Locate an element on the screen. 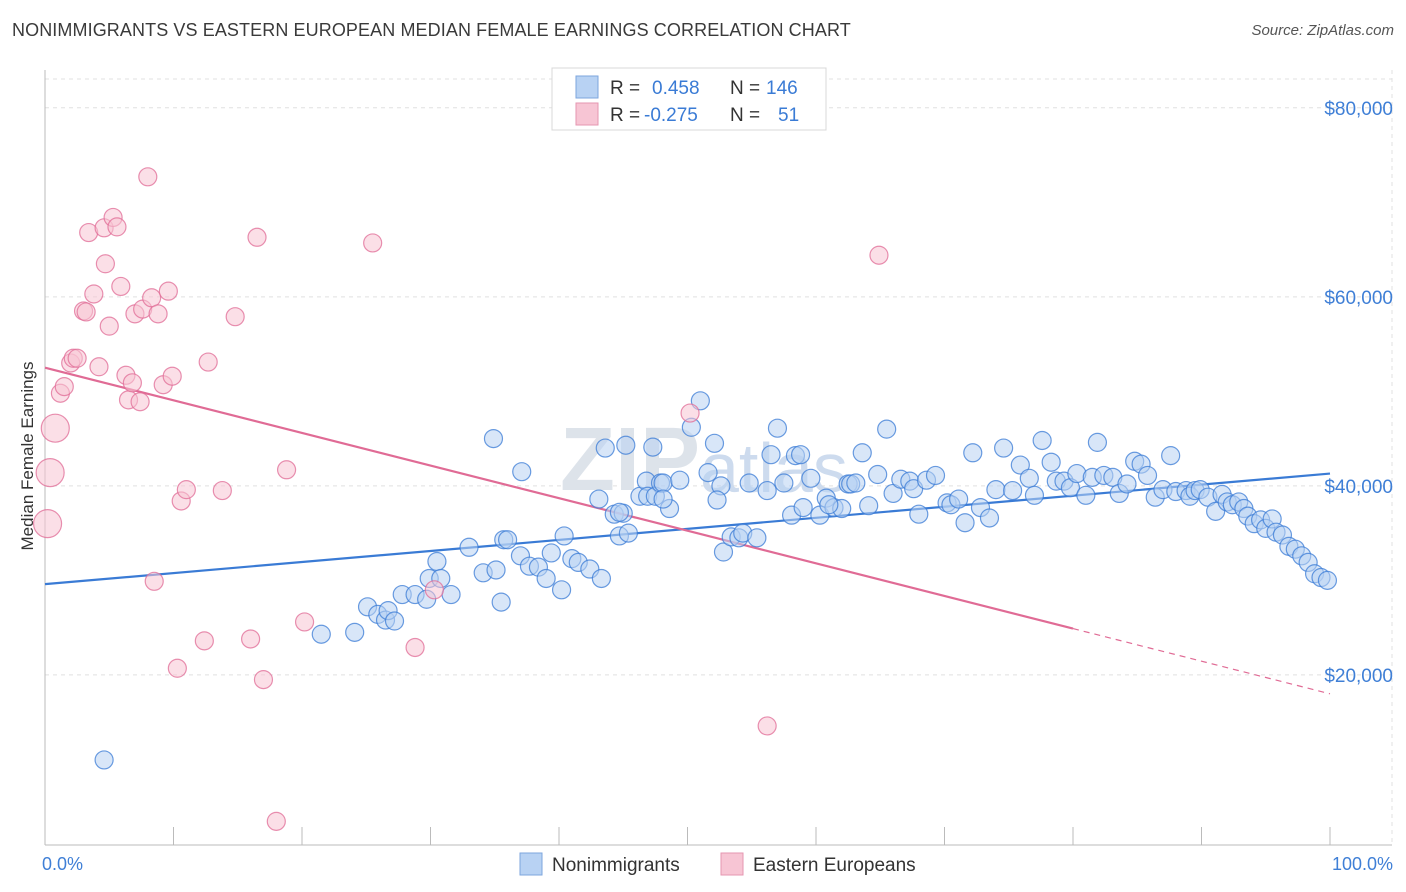  bottom-legend: Nonimmigrants Eastern Europeans is located at coordinates (717, 864).